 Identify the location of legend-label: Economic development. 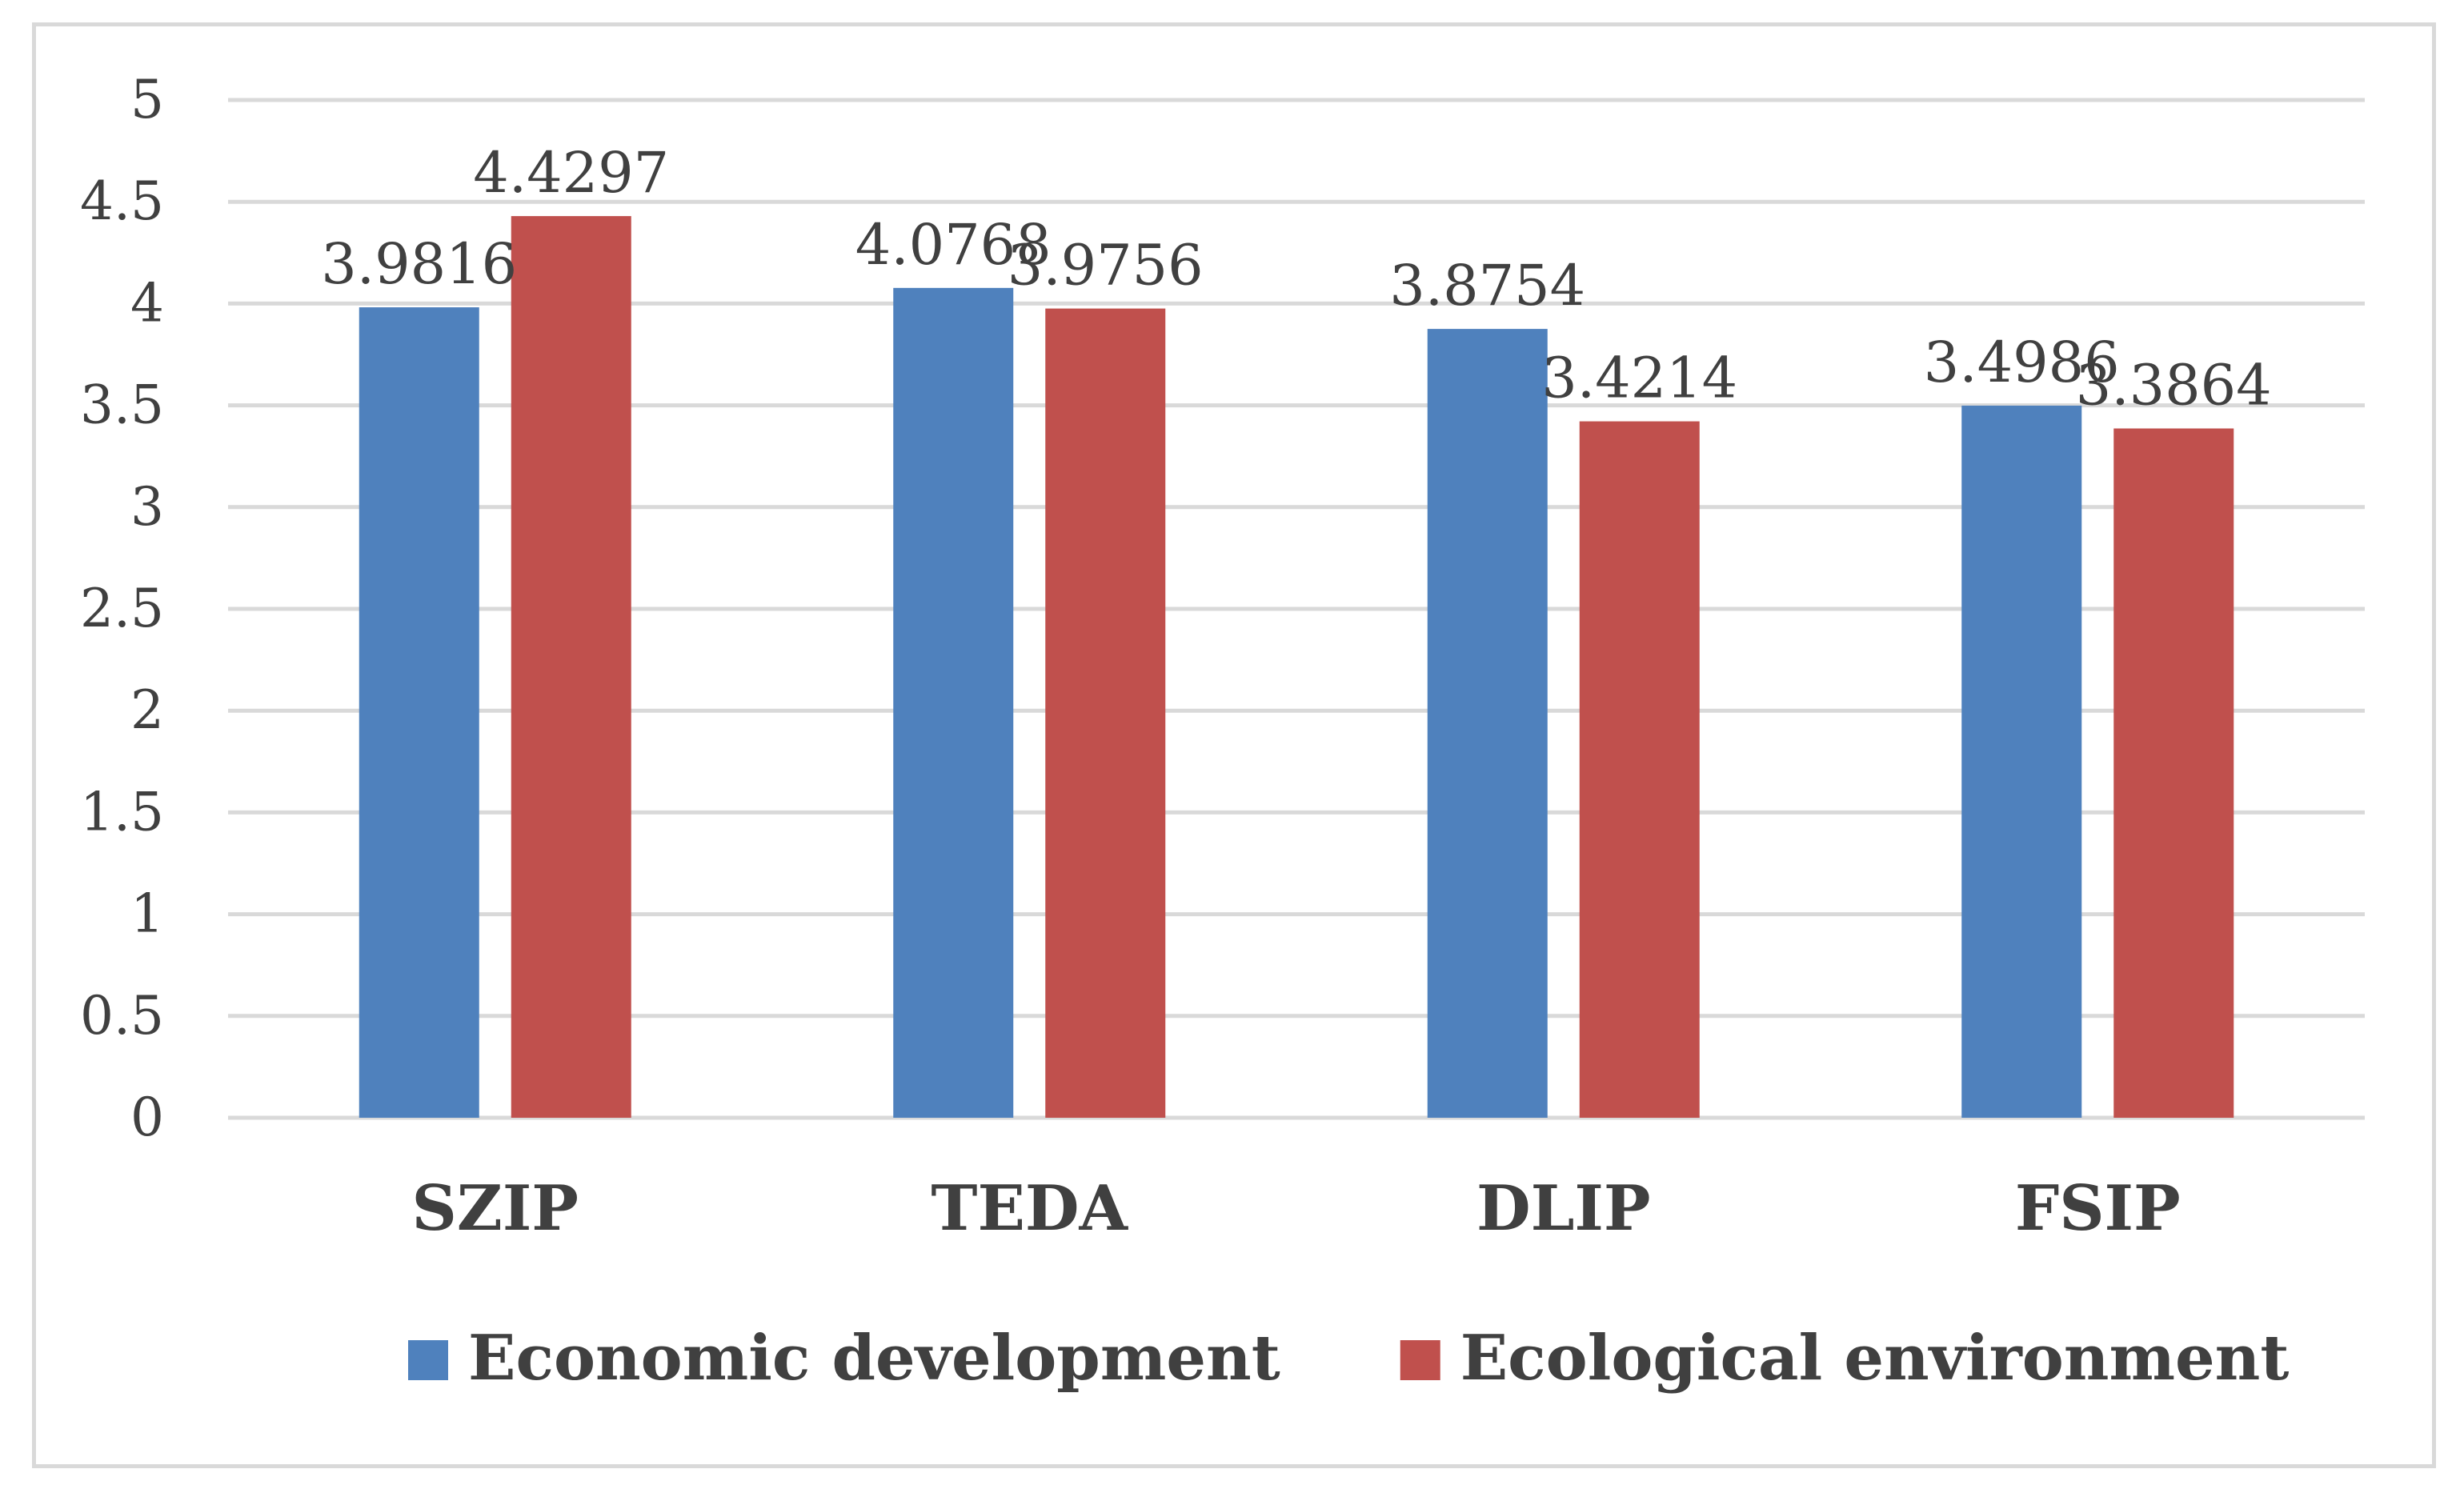
(874, 1358).